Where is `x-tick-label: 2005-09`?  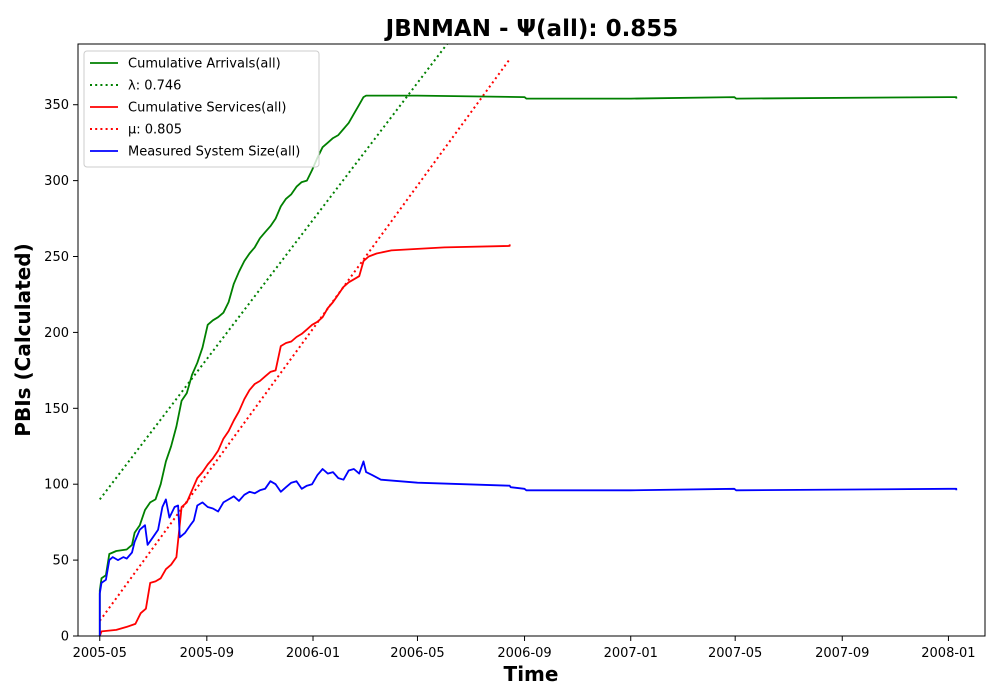
x-tick-label: 2005-09 is located at coordinates (207, 653).